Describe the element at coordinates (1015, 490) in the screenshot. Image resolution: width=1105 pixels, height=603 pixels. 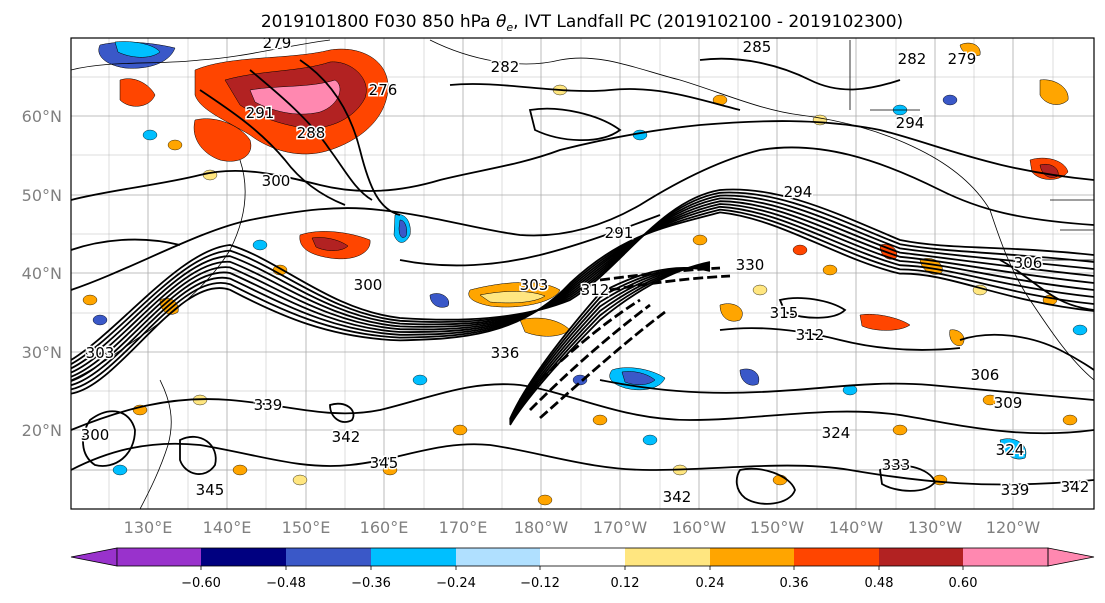
I see `contour-label: 339` at that location.